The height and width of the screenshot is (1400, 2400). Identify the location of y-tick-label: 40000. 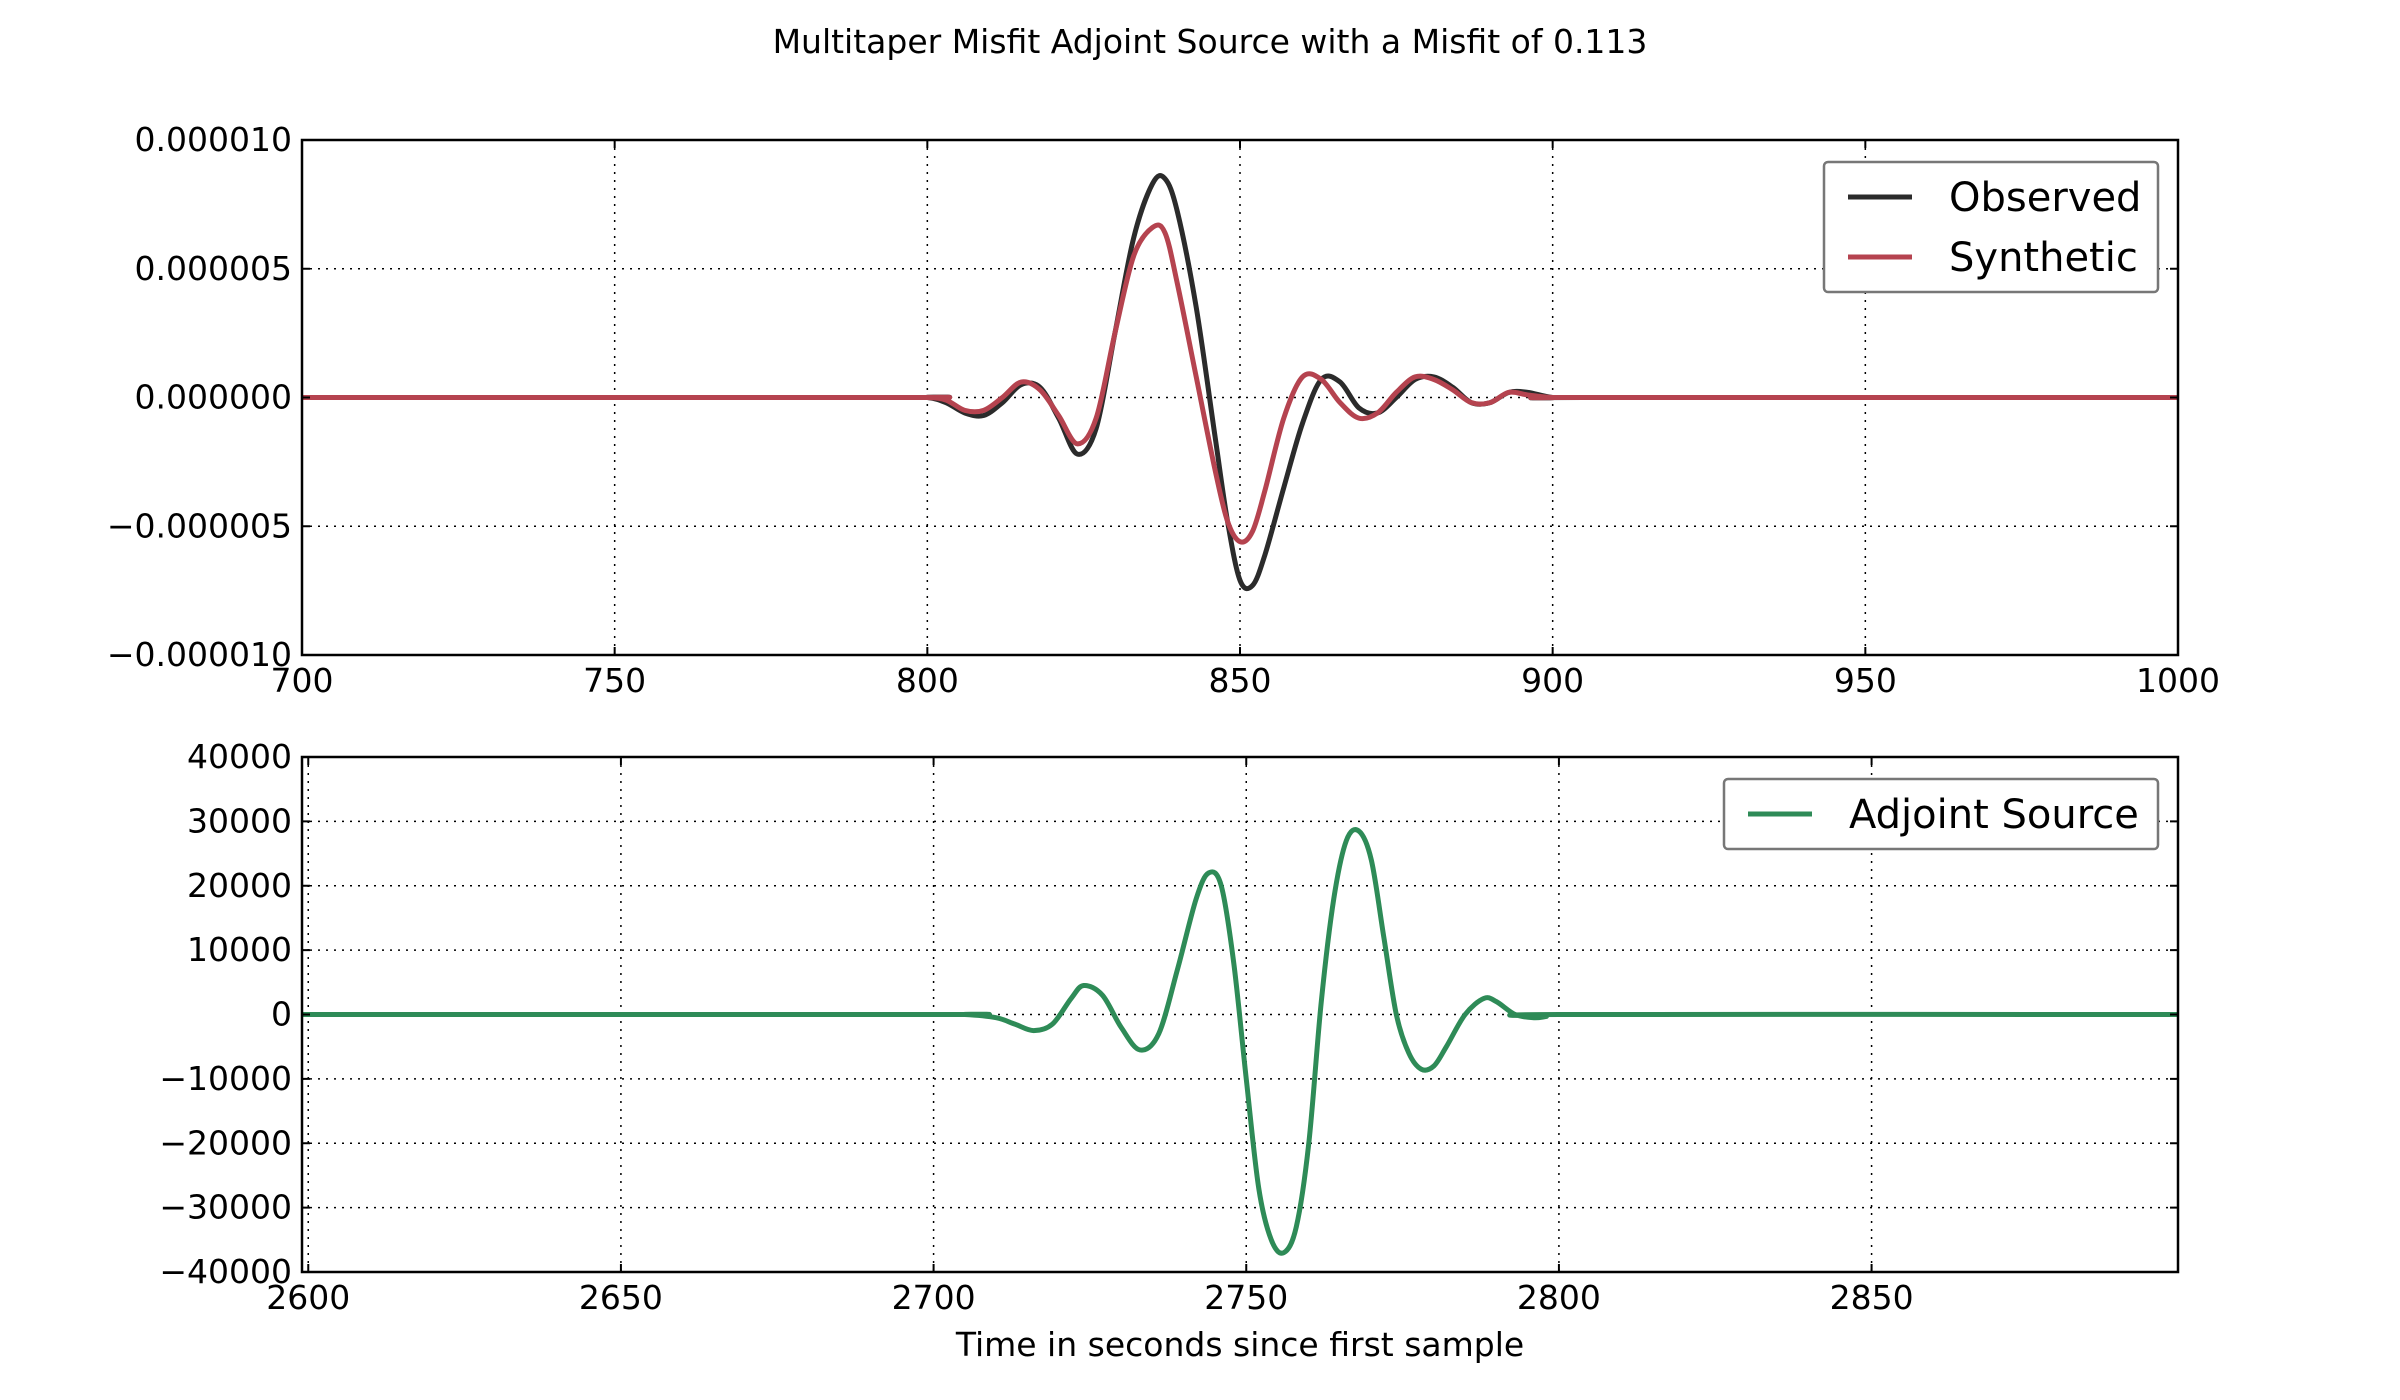
(239, 756).